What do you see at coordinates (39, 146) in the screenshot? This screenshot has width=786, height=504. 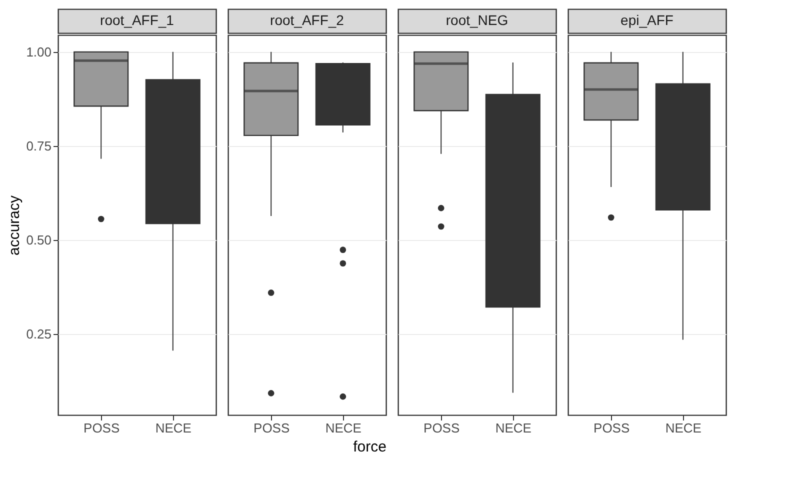 I see `y-tick-label: 0.75` at bounding box center [39, 146].